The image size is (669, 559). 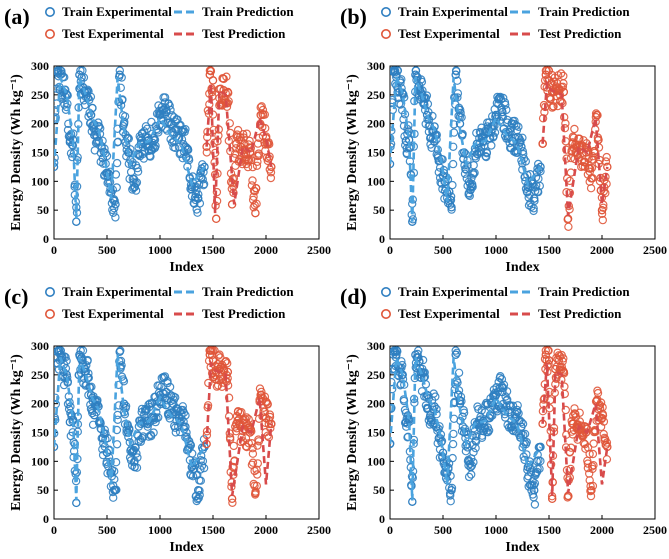 I want to click on y-tick-label: 300, so click(x=40, y=66).